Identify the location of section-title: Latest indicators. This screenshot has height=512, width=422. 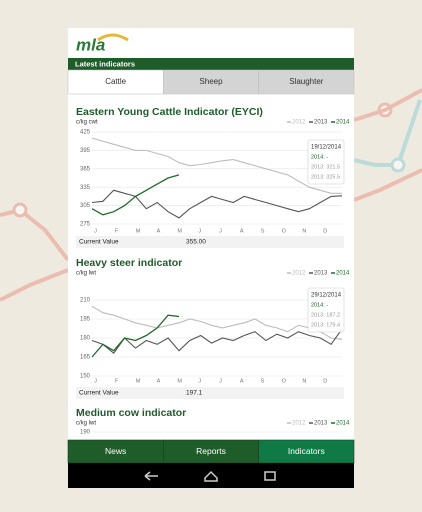
(105, 63).